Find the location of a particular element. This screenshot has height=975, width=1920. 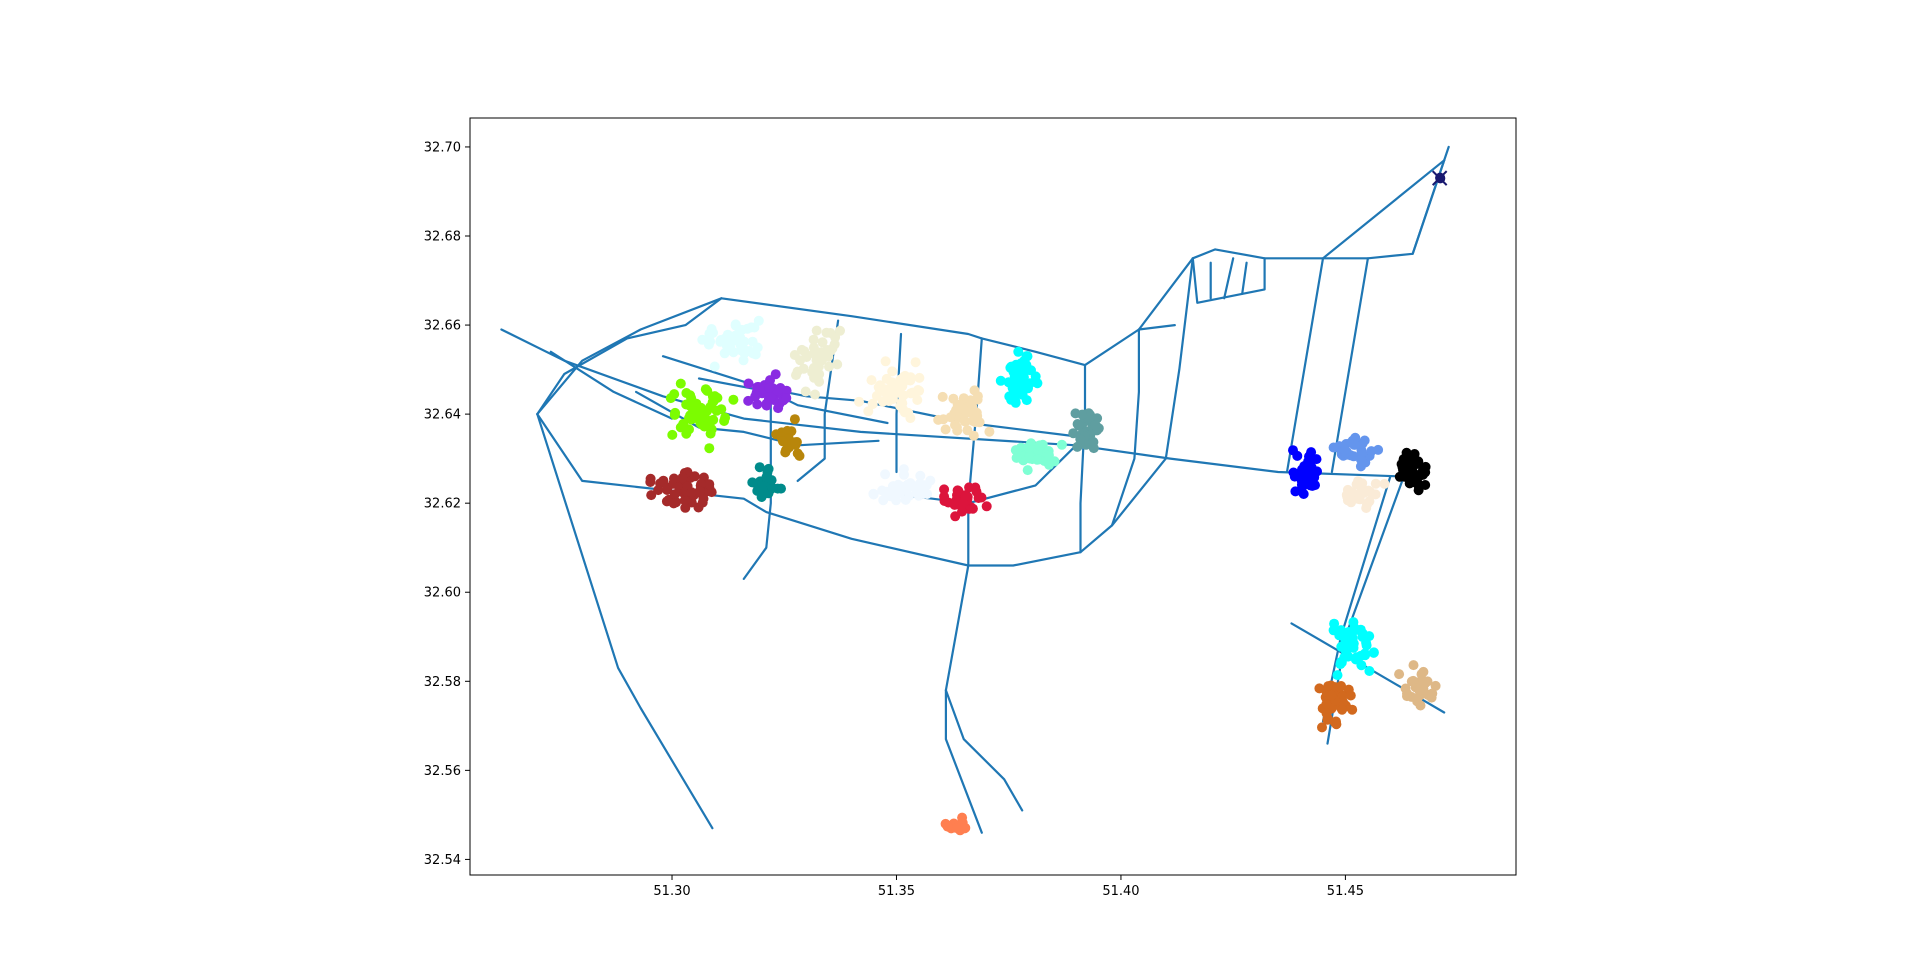

x-tick-label: 51.45 is located at coordinates (1345, 891).